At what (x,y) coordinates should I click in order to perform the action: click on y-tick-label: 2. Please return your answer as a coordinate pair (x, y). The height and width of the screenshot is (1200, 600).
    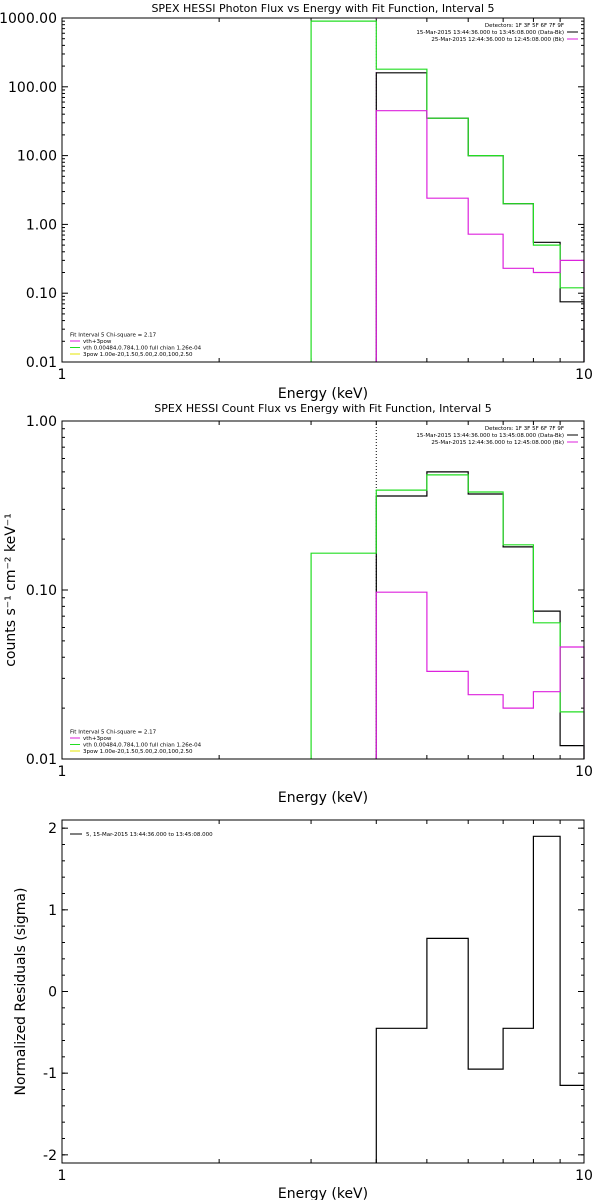
    Looking at the image, I should click on (52, 829).